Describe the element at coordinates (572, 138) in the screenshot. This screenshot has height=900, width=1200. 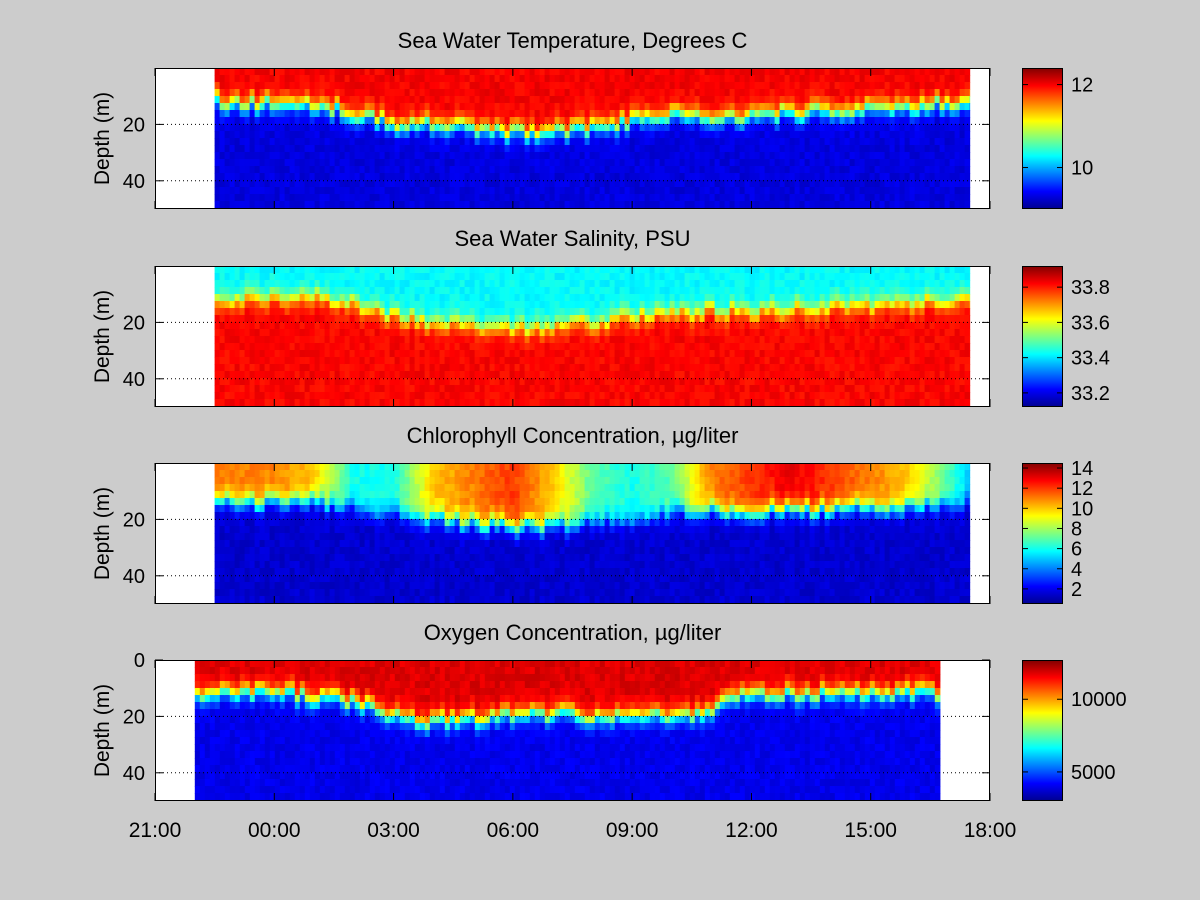
I see `axes-frame` at that location.